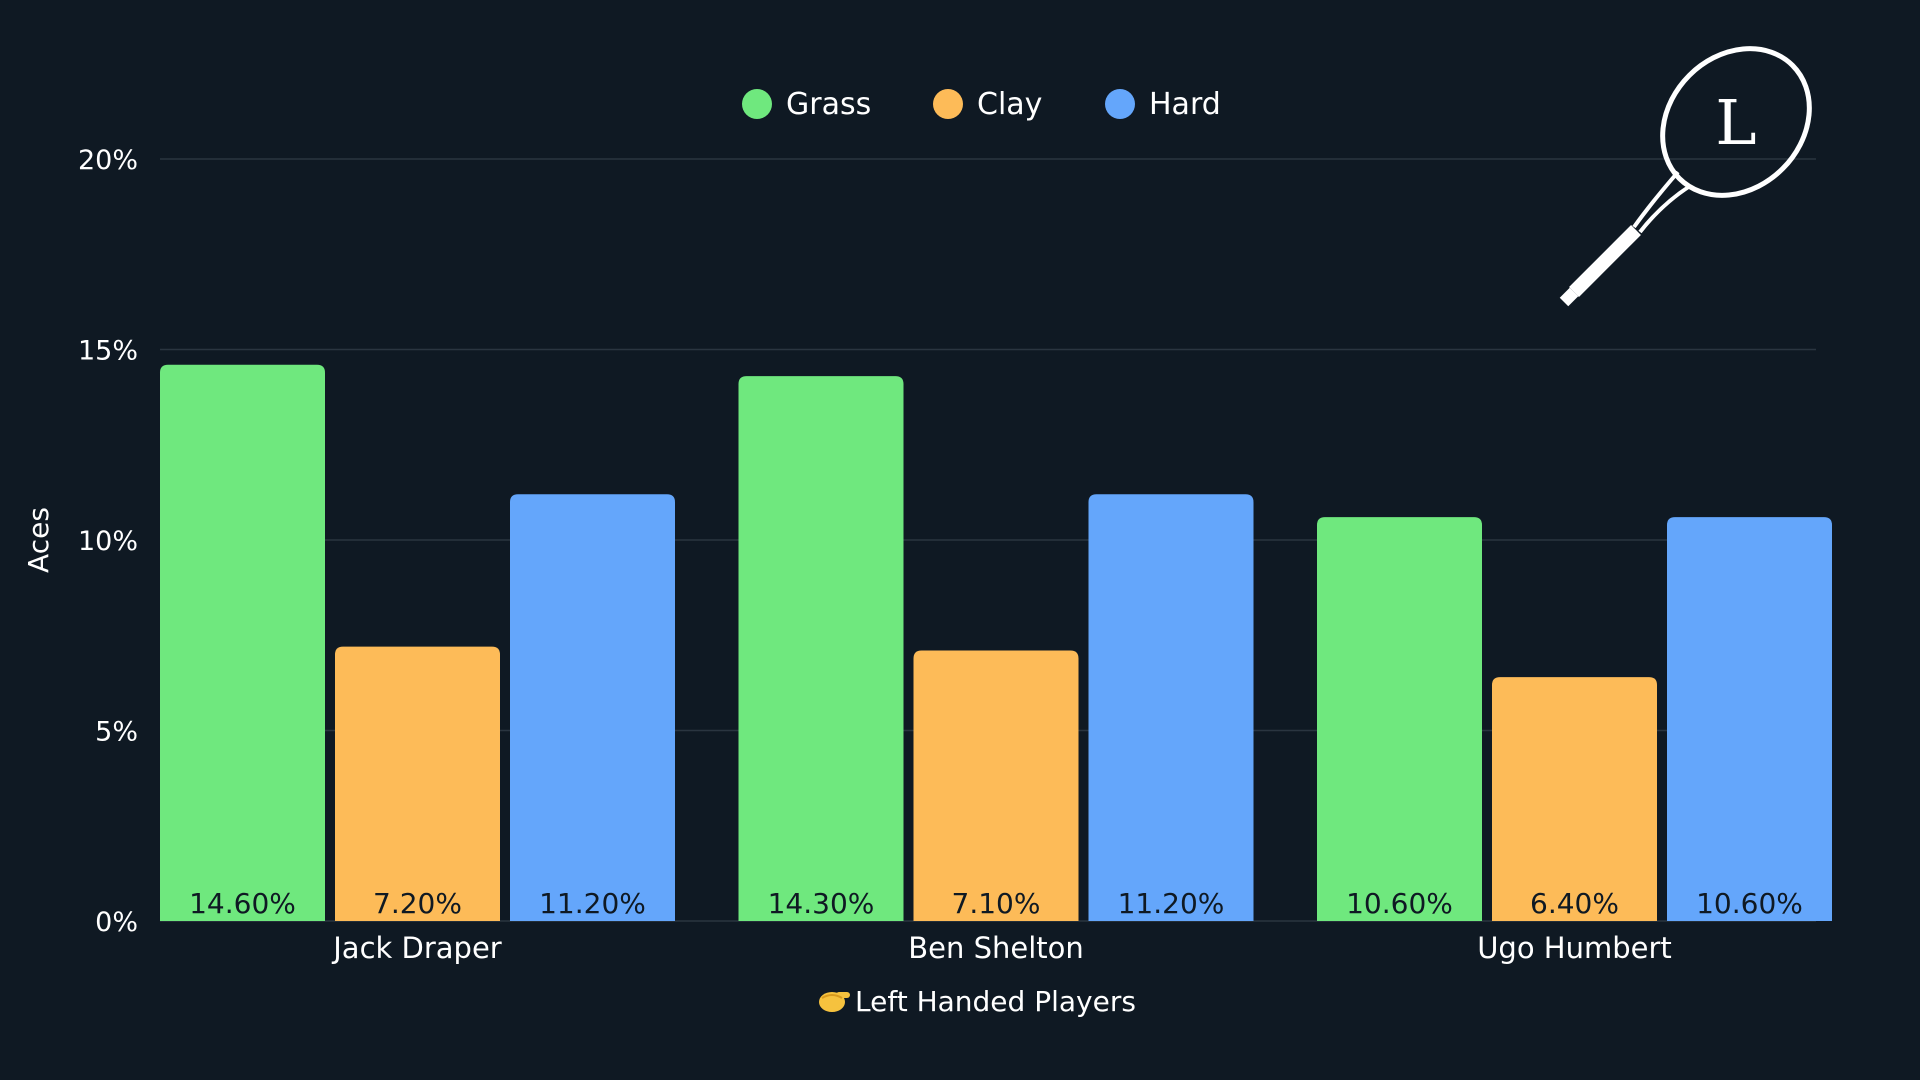 The height and width of the screenshot is (1080, 1920). I want to click on bar-label-hard-2: 10.60%, so click(1749, 903).